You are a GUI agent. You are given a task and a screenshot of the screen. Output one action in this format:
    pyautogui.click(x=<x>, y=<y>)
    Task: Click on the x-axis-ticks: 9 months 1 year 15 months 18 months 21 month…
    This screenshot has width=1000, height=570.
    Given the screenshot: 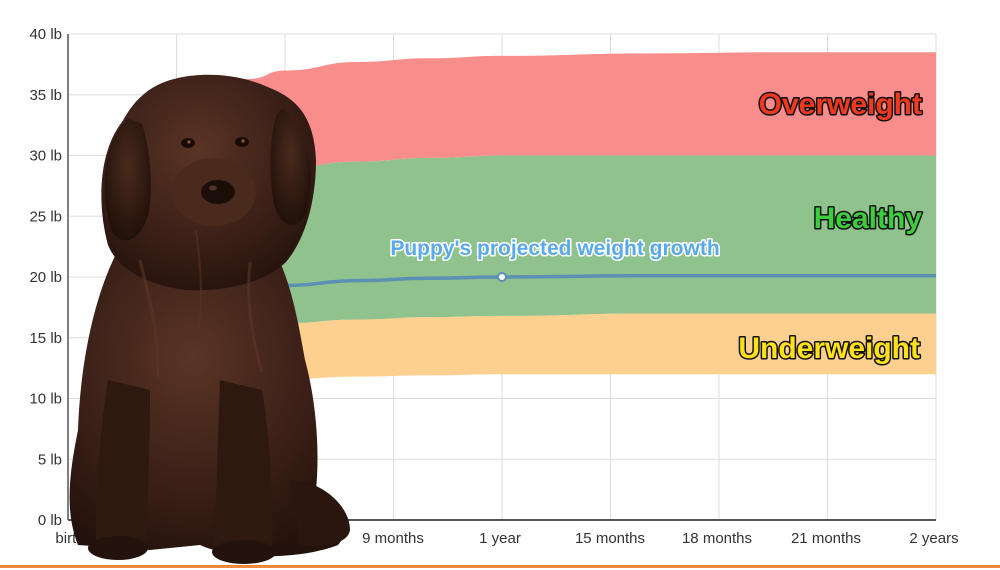 What is the action you would take?
    pyautogui.click(x=660, y=538)
    